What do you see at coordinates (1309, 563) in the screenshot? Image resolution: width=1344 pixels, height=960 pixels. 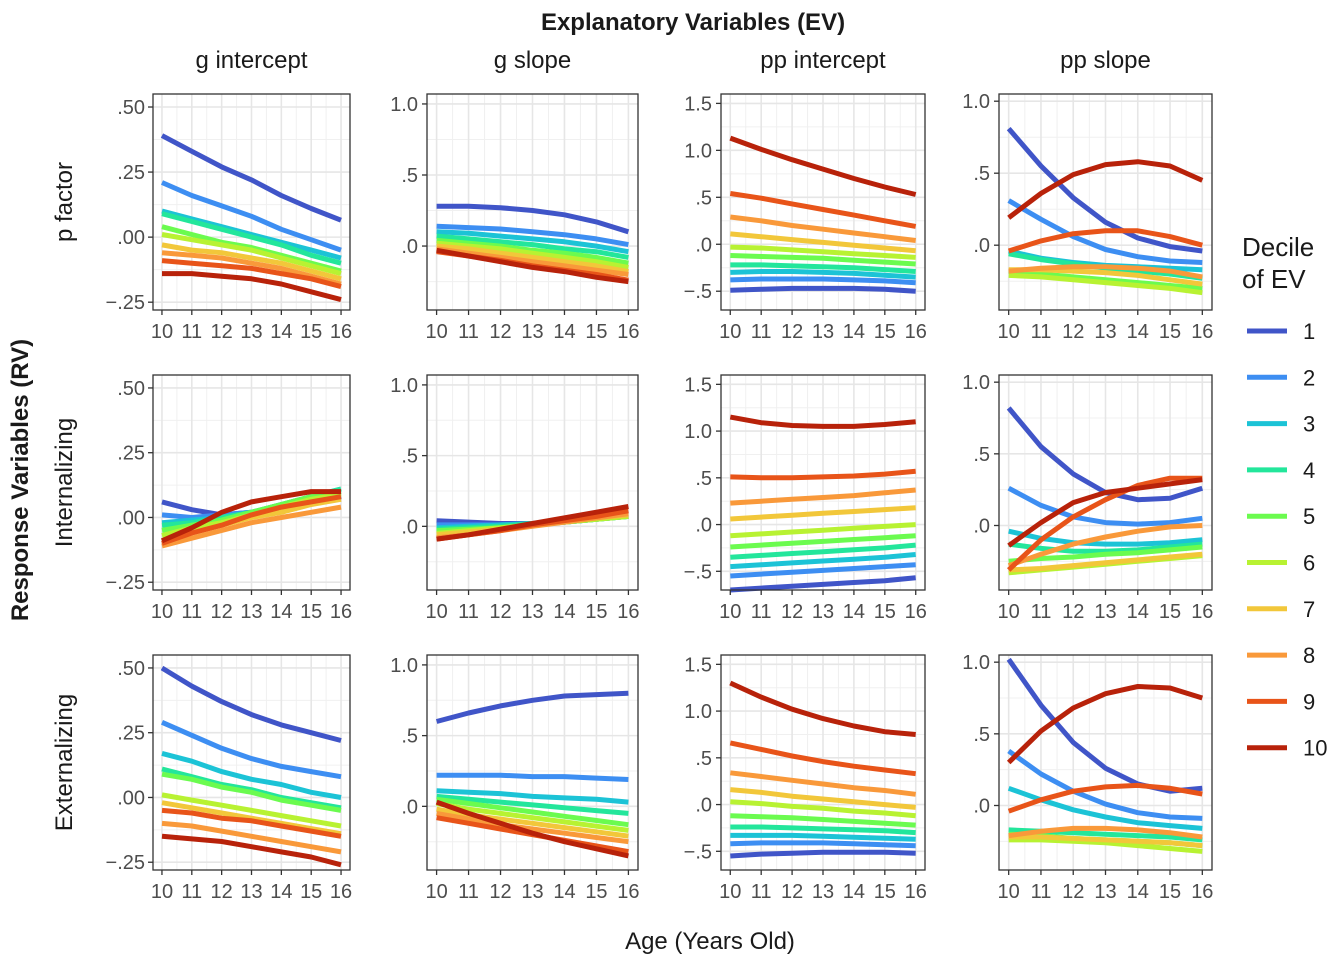 I see `legend-label: 6` at bounding box center [1309, 563].